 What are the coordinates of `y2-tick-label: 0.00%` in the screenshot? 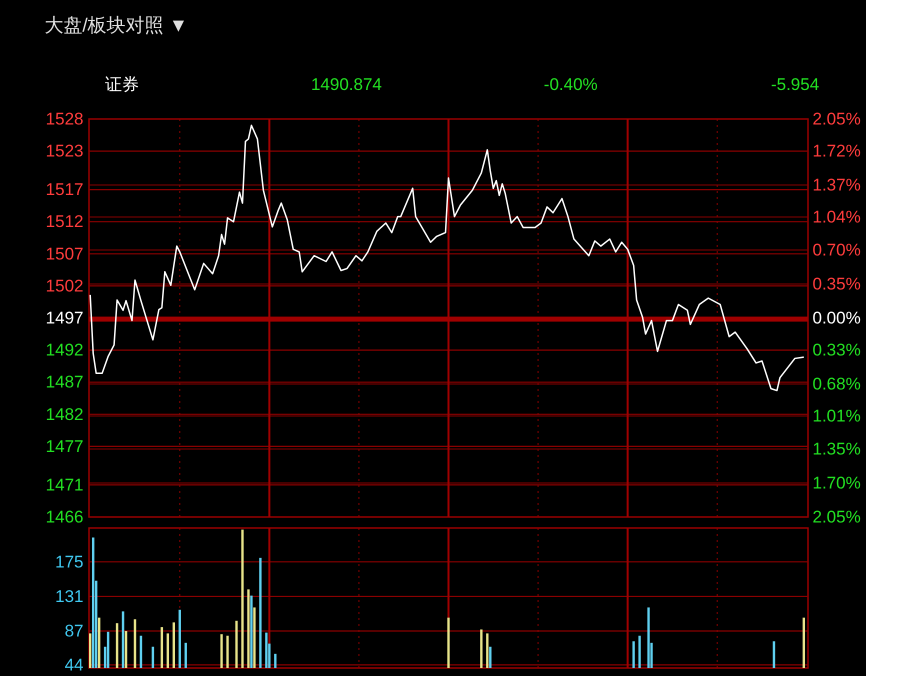 It's located at (836, 318).